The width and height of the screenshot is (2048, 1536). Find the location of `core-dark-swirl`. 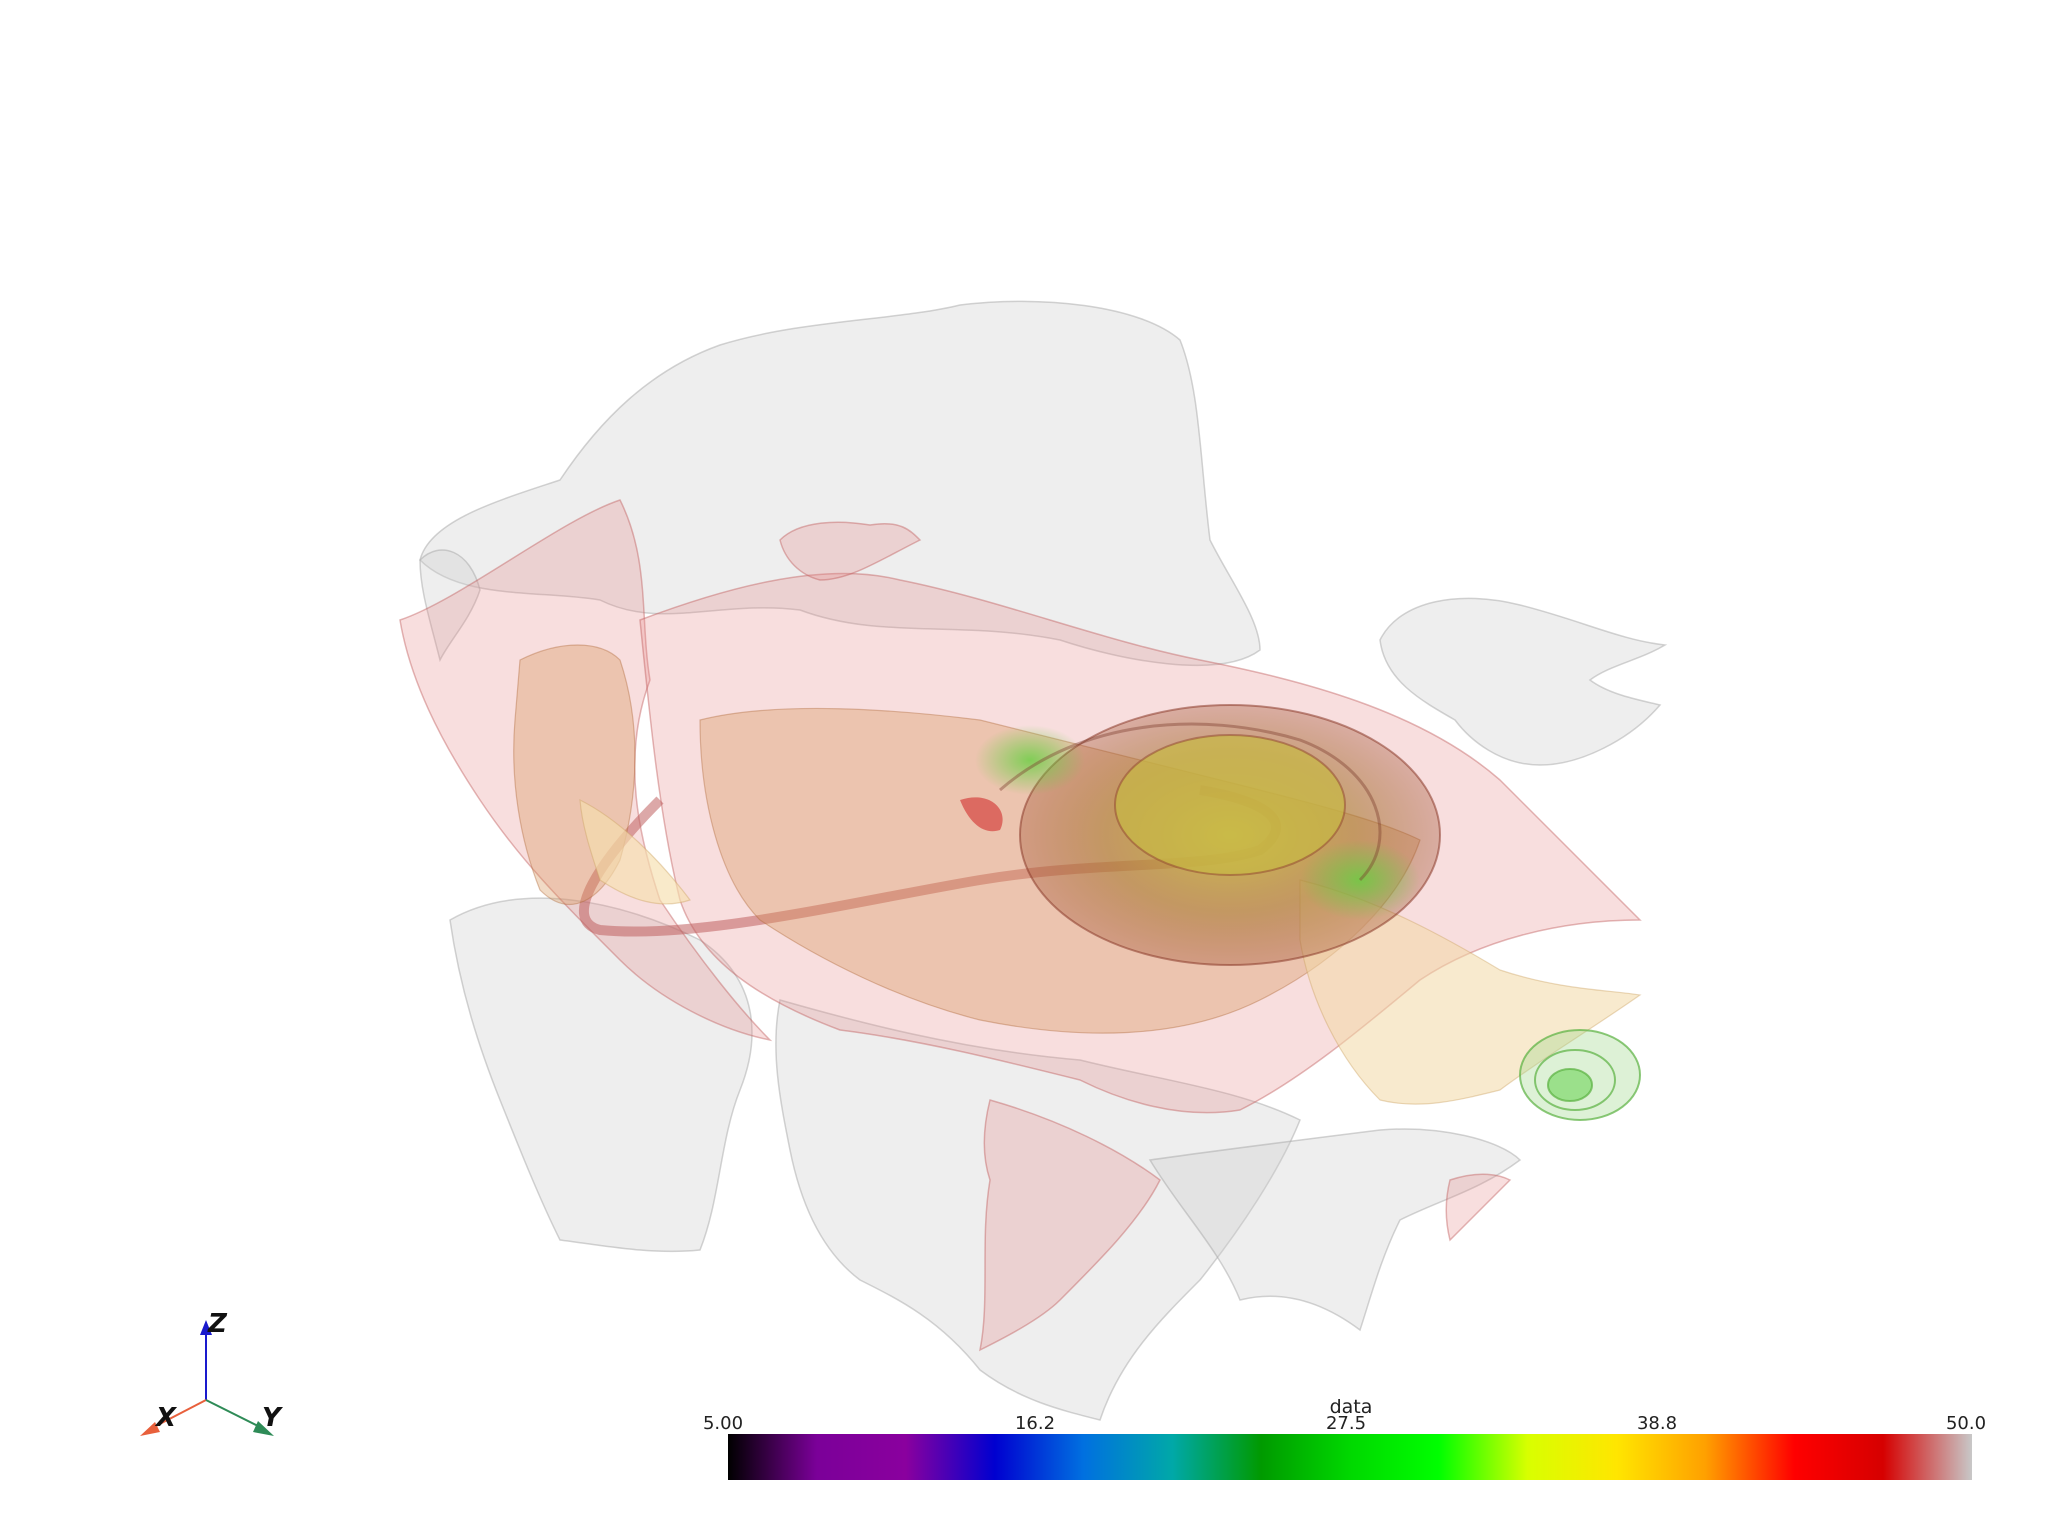

core-dark-swirl is located at coordinates (1190, 802).